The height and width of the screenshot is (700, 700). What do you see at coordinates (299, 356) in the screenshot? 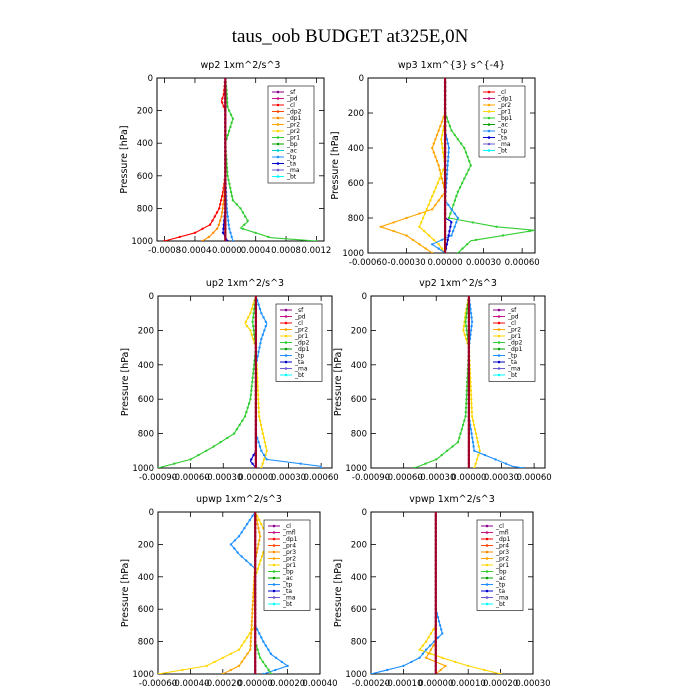
I see `legend-label: _tp` at bounding box center [299, 356].